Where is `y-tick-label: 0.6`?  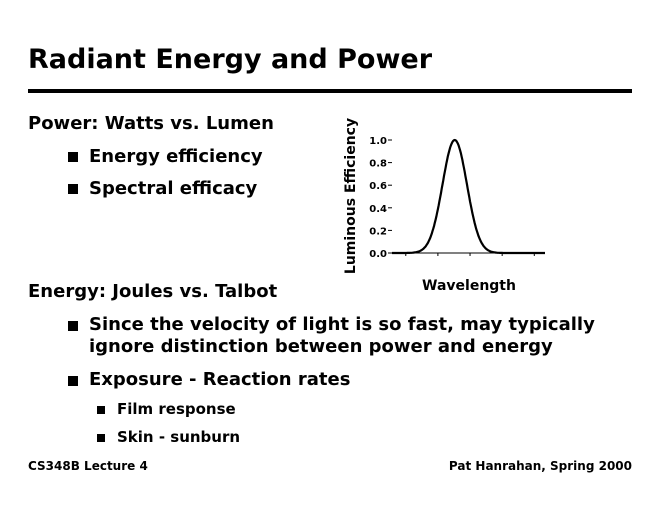 y-tick-label: 0.6 is located at coordinates (378, 186).